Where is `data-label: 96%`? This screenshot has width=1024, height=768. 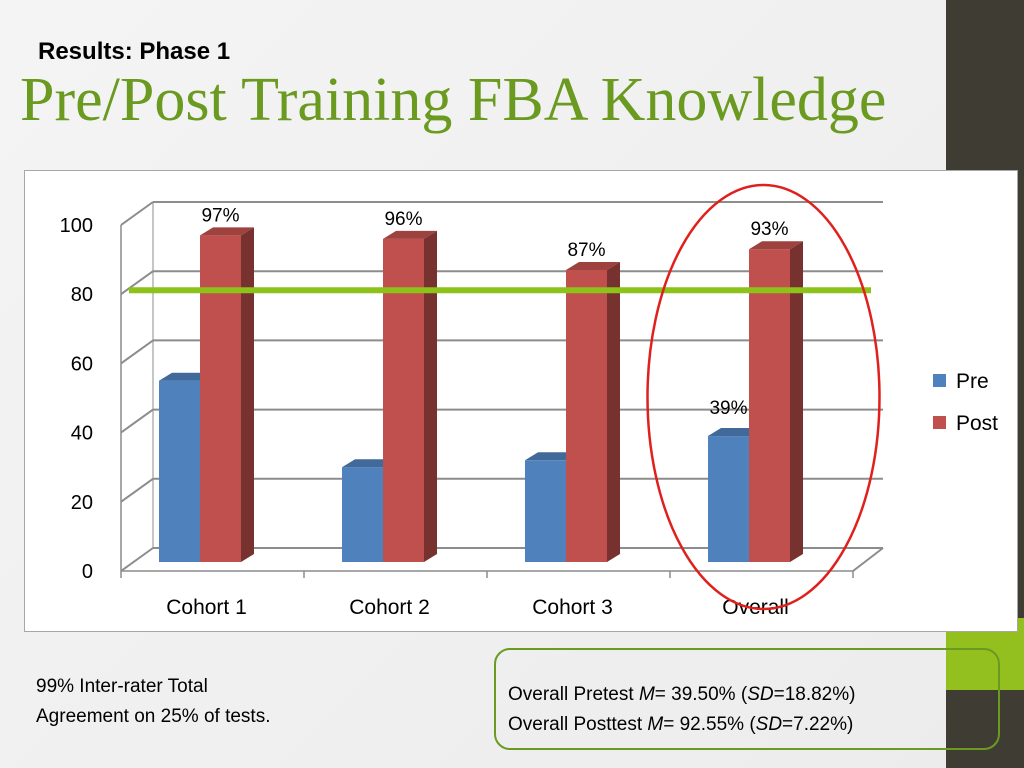 data-label: 96% is located at coordinates (403, 219).